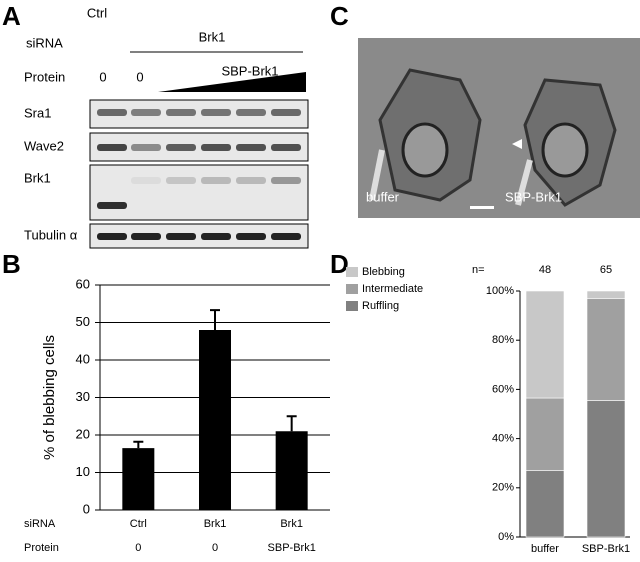 The height and width of the screenshot is (562, 640). I want to click on legend-label: Intermediate, so click(392, 289).